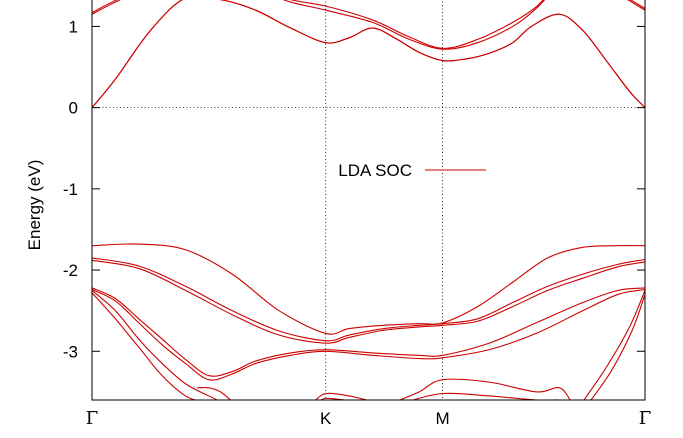 The height and width of the screenshot is (438, 683). What do you see at coordinates (70, 270) in the screenshot?
I see `y-tick-label: -2` at bounding box center [70, 270].